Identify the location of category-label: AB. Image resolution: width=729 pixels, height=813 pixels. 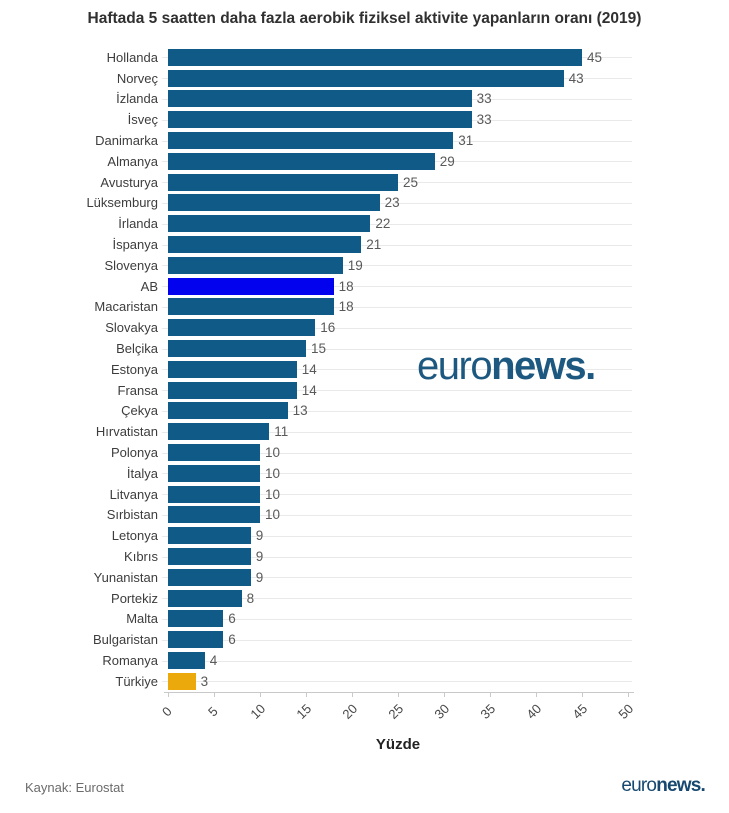
(149, 286).